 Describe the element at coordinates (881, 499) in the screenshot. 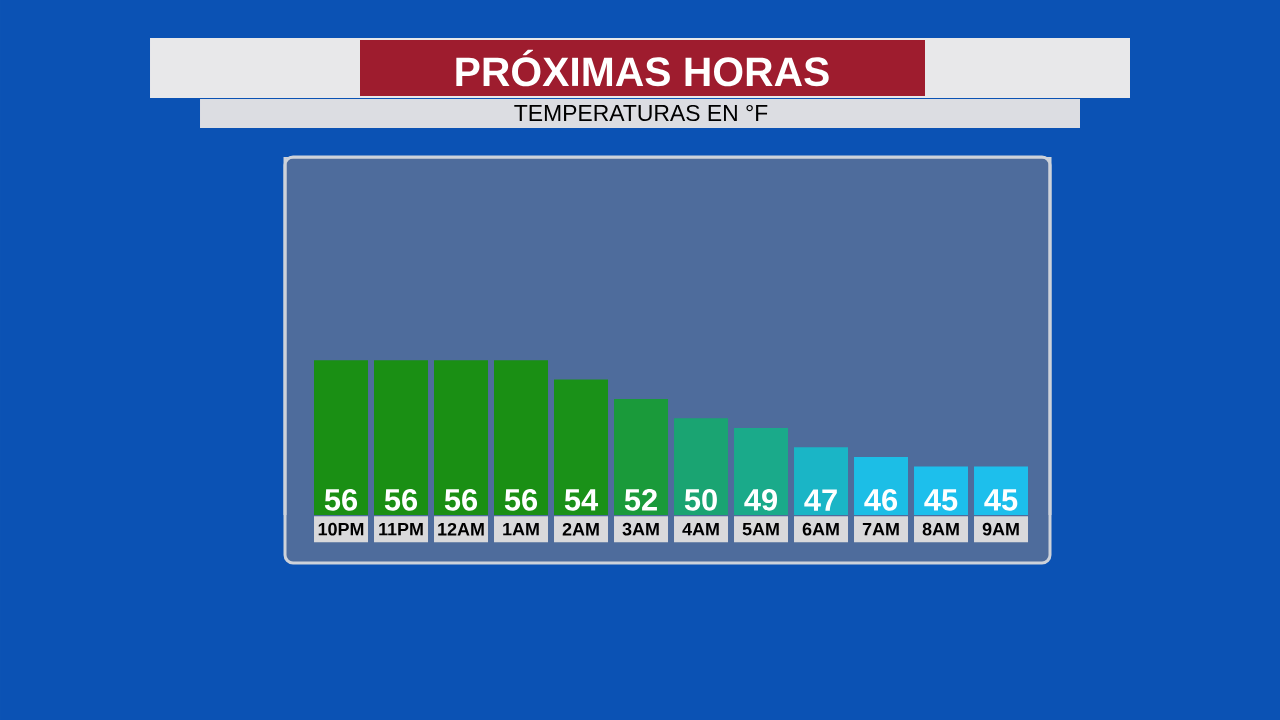

I see `data-label: 46` at that location.